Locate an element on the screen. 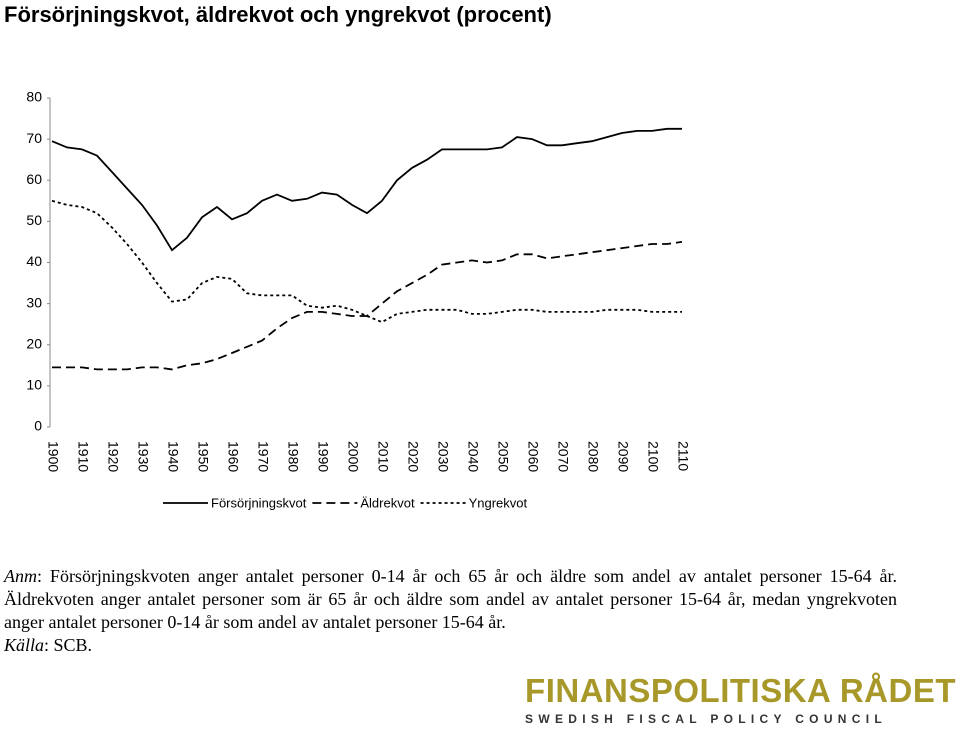 This screenshot has width=960, height=729. note-label: Anm is located at coordinates (20, 576).